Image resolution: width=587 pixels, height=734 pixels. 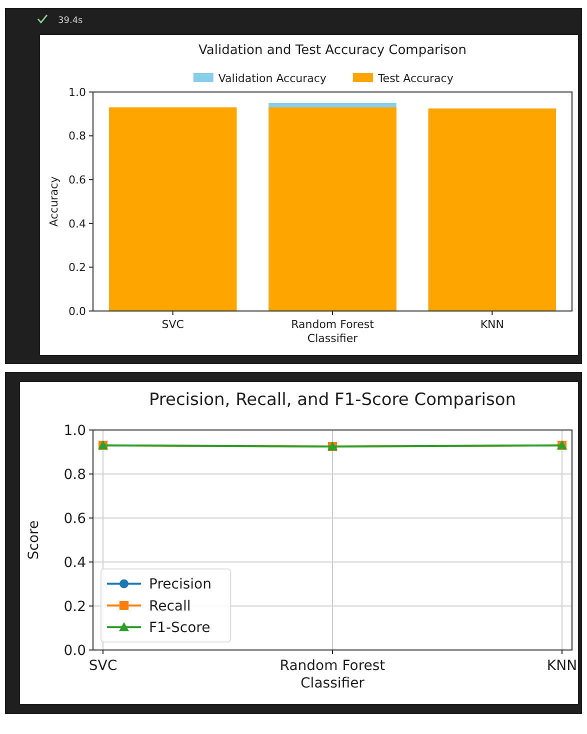 I want to click on chart-title: Precision, Recall, and F1-Score Comparison, so click(x=332, y=400).